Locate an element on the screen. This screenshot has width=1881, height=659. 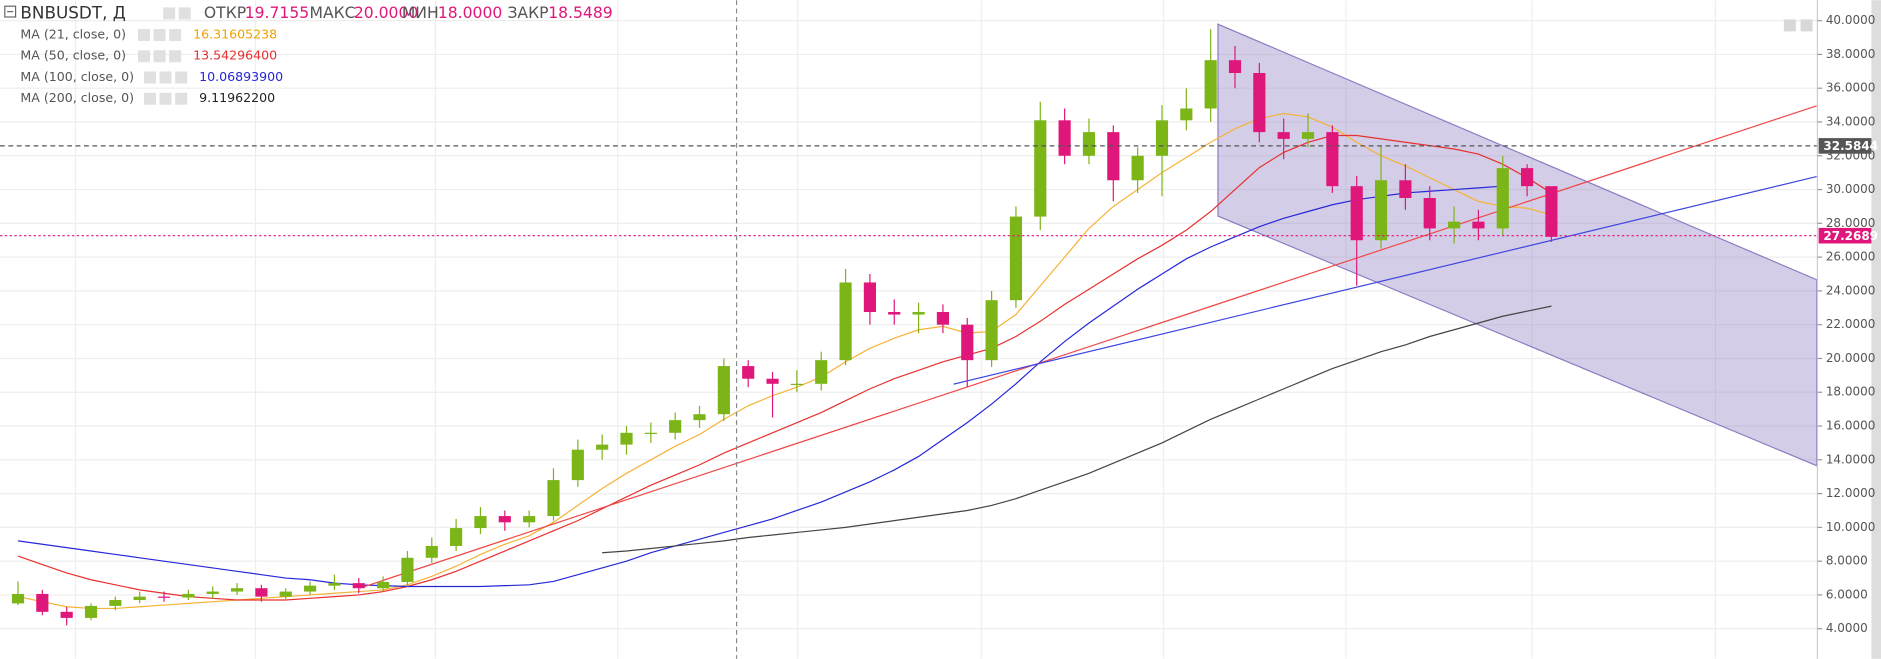
y-tick-label: 28.0000 is located at coordinates (1851, 223).